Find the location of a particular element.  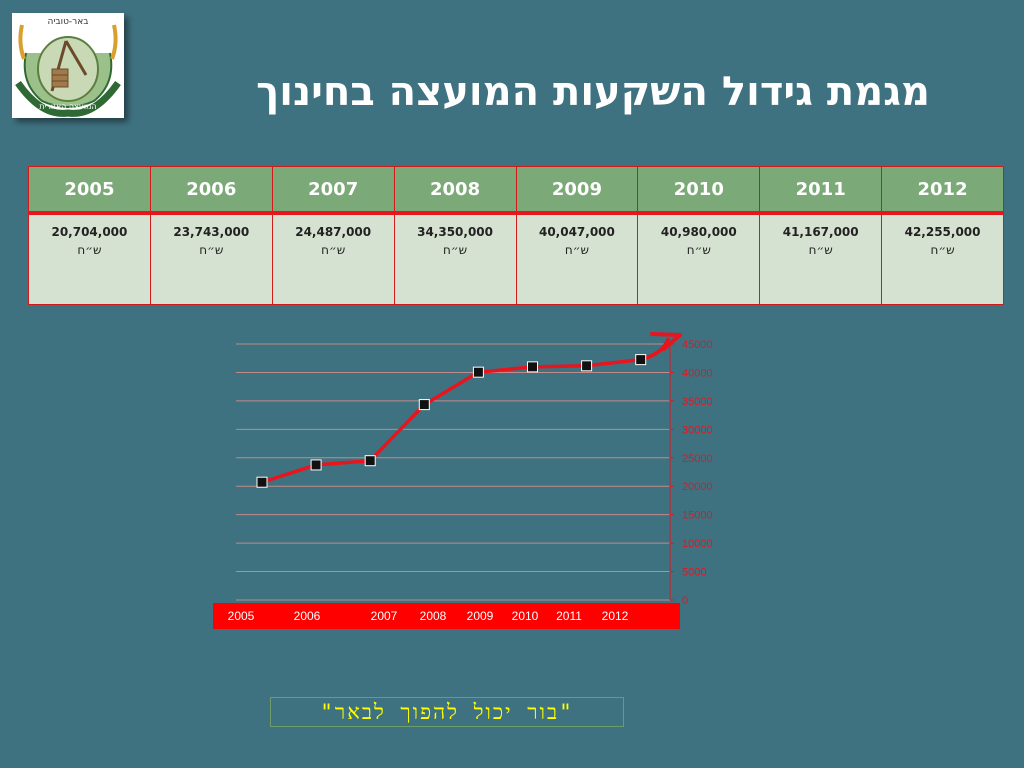

x-tick-label: 2012 is located at coordinates (615, 616).